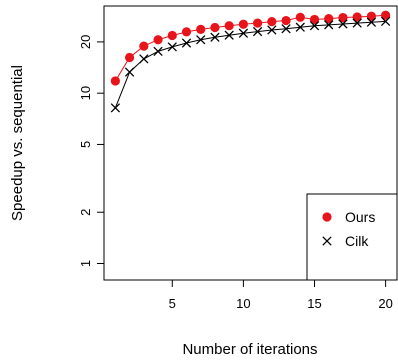 The width and height of the screenshot is (398, 362). I want to click on y-axis-title: Speedup vs. sequential, so click(17, 143).